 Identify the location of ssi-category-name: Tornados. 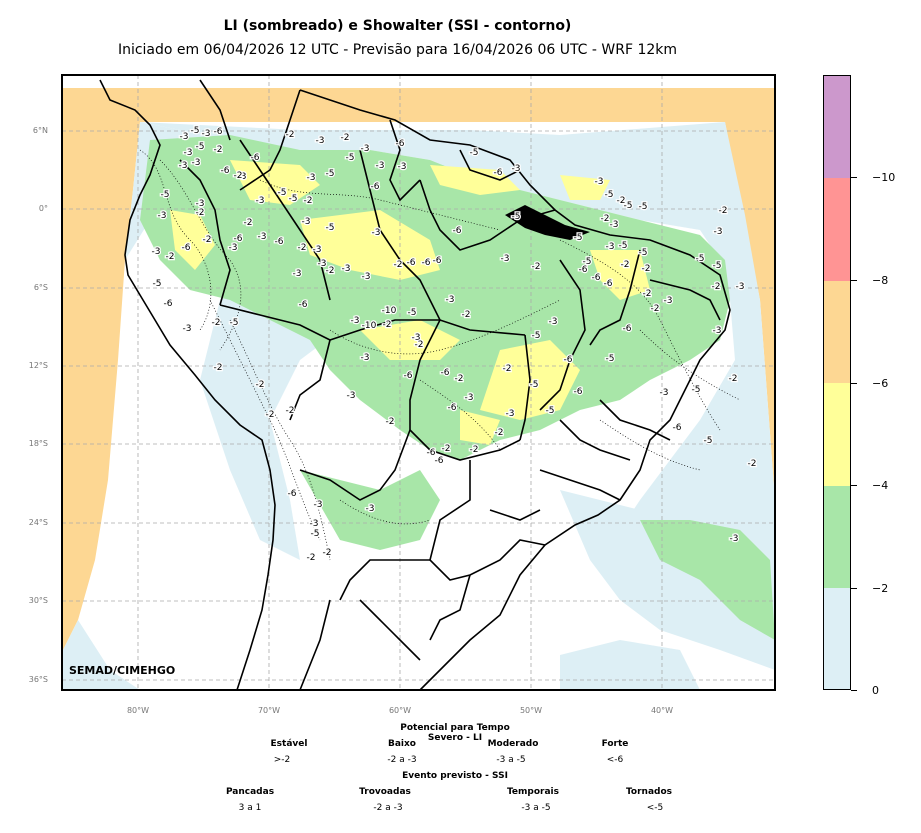
(649, 792).